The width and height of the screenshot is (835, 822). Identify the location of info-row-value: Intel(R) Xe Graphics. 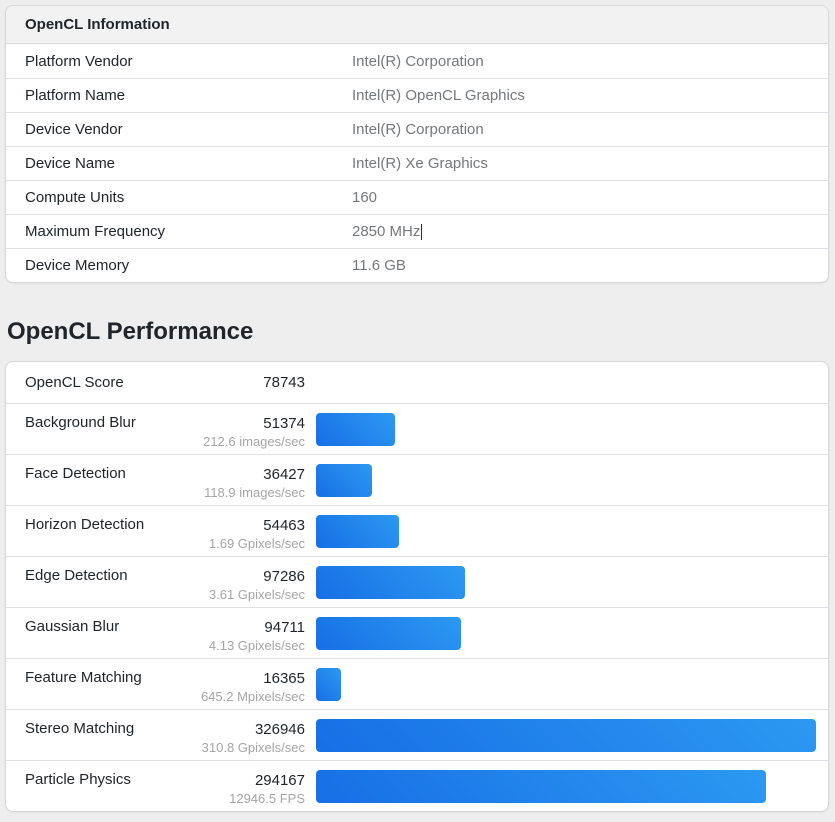
(420, 163).